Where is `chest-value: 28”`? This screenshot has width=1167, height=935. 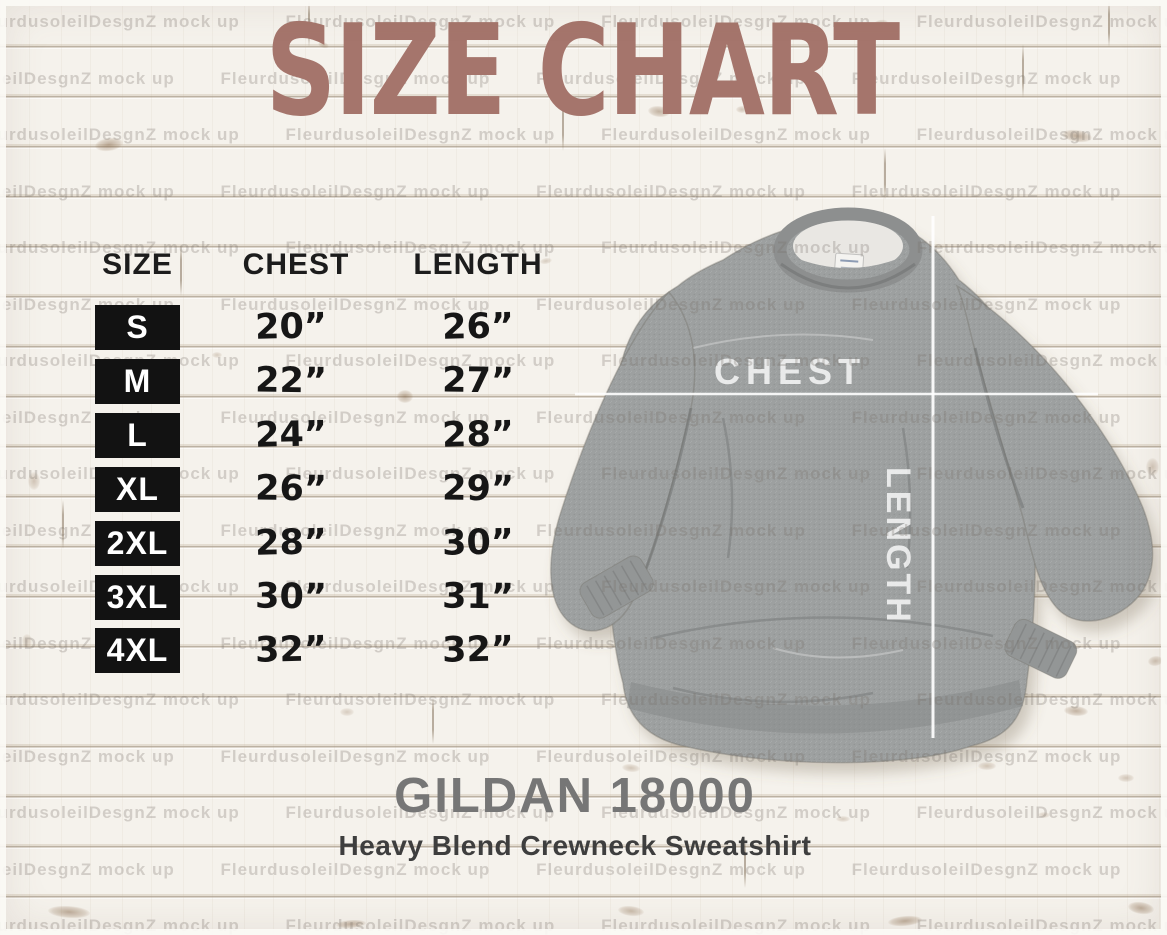 chest-value: 28” is located at coordinates (291, 542).